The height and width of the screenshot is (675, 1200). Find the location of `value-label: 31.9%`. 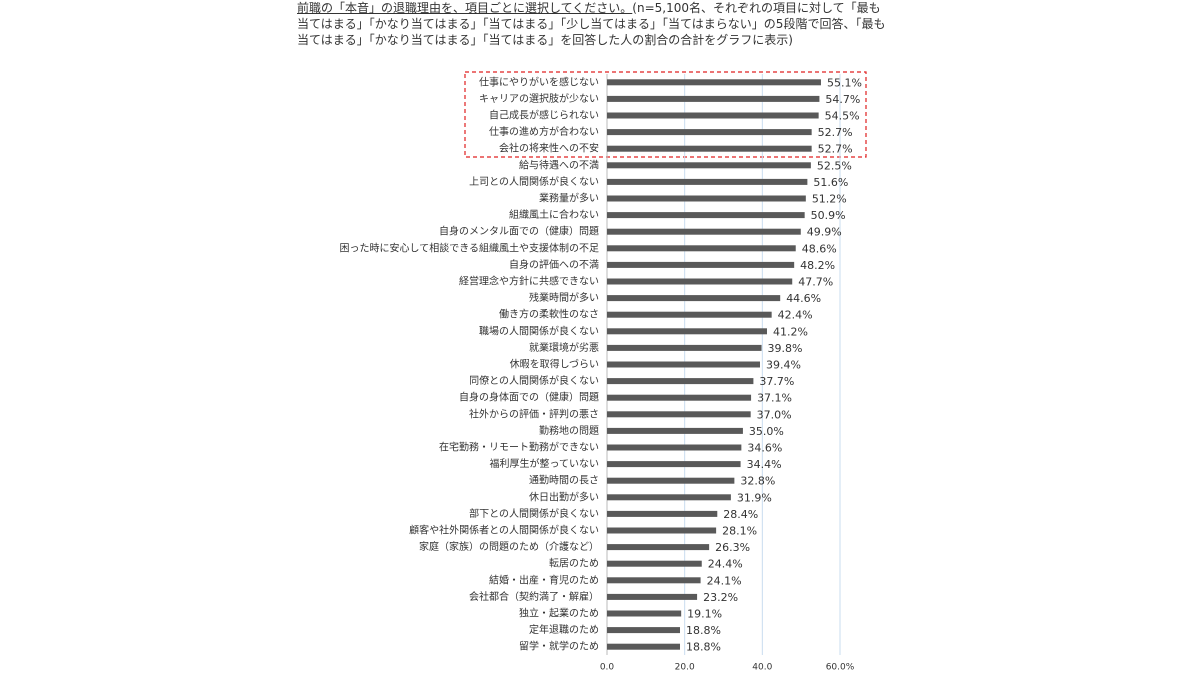

value-label: 31.9% is located at coordinates (754, 497).